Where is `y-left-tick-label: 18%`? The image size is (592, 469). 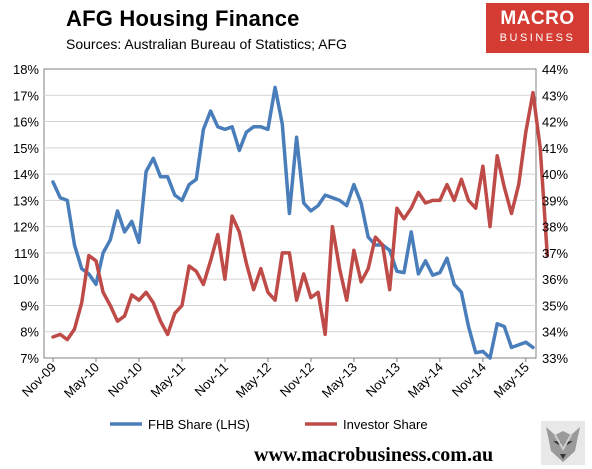
y-left-tick-label: 18% is located at coordinates (26, 69).